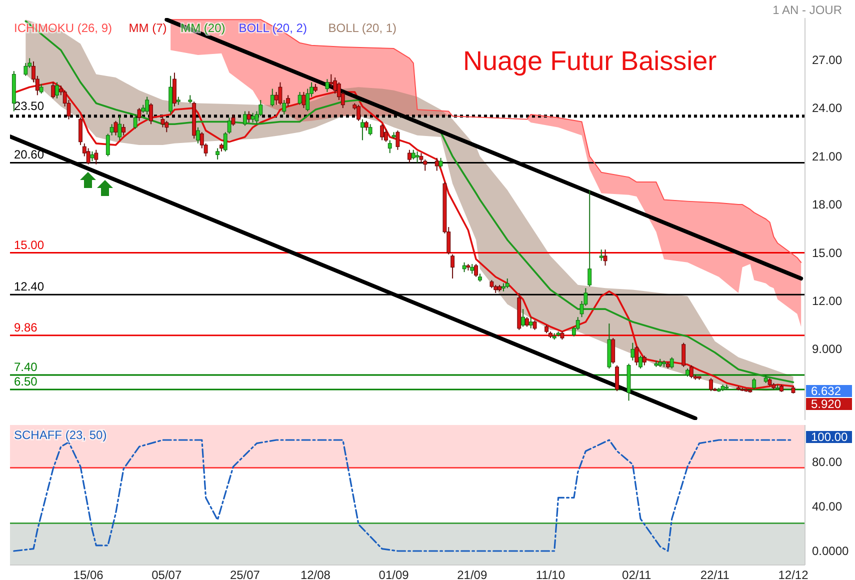 This screenshot has height=580, width=855. Describe the element at coordinates (637, 574) in the screenshot. I see `x-tick-label: 02/11` at that location.